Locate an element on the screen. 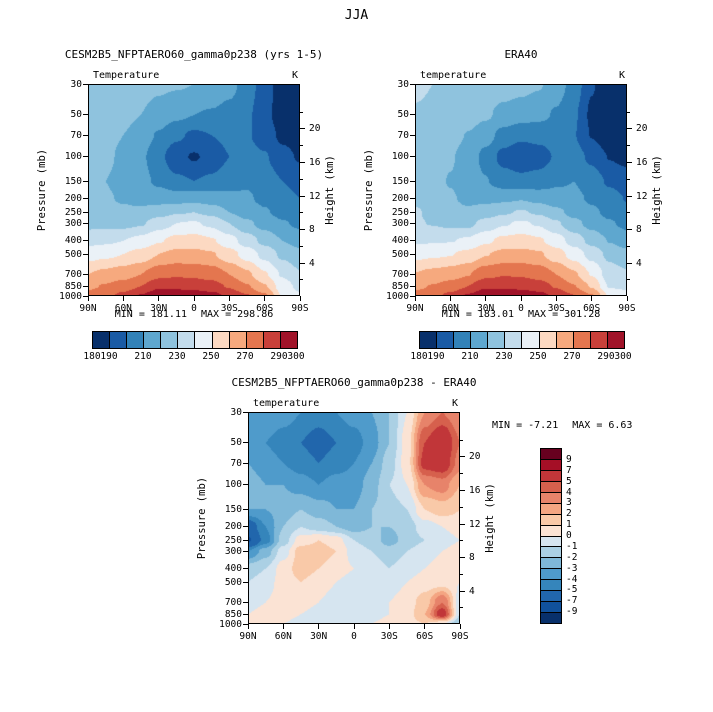 The image size is (713, 712). pressure-tick-label: 150 is located at coordinates (400, 181).